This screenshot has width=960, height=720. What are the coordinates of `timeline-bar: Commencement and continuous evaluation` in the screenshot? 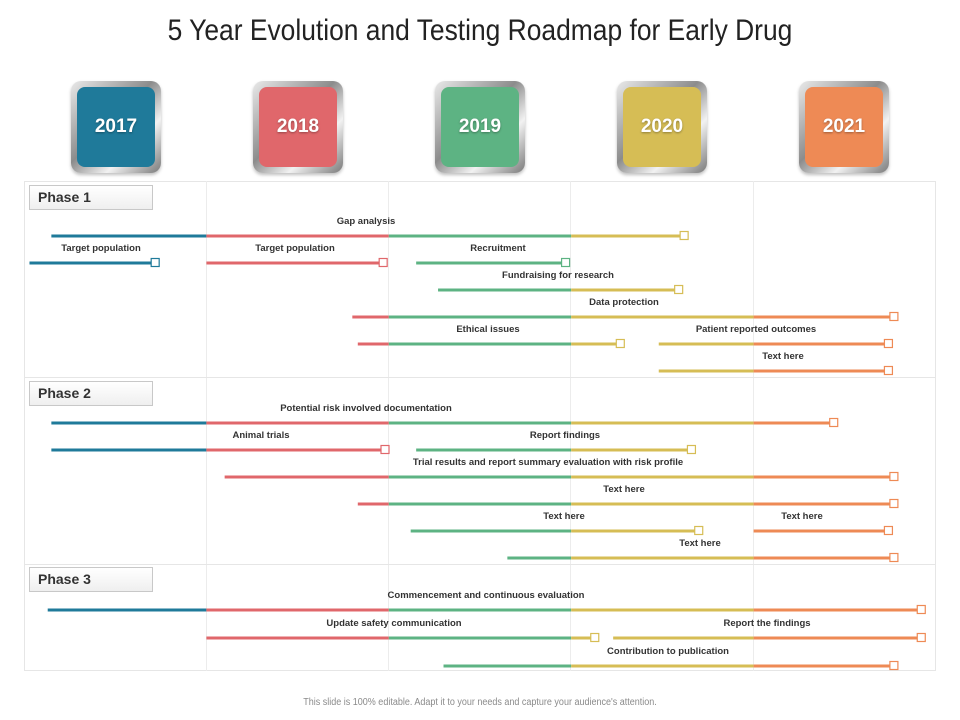 It's located at (486, 602).